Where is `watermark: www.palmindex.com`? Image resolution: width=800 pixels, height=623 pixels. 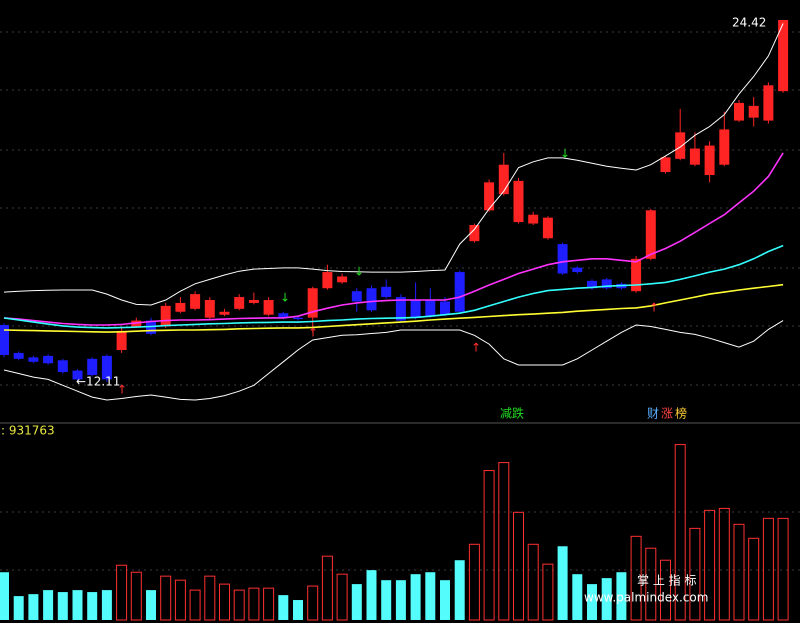
watermark: www.palmindex.com is located at coordinates (646, 598).